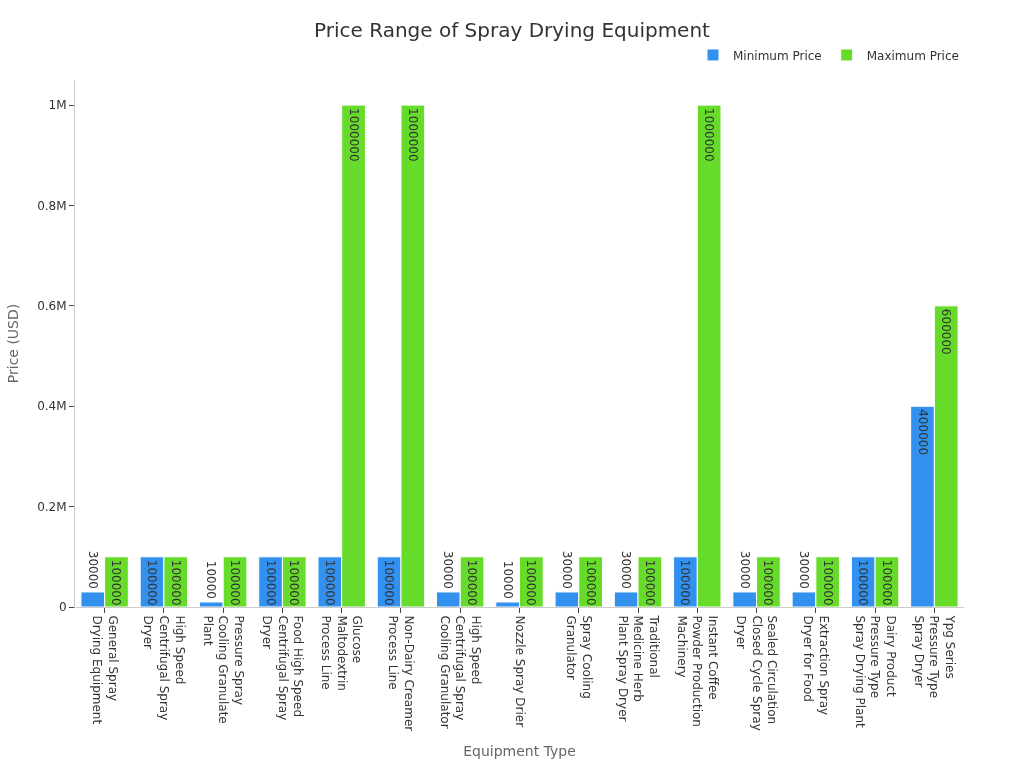 The height and width of the screenshot is (768, 1024). What do you see at coordinates (52, 205) in the screenshot?
I see `y-tick-label: 0.8M` at bounding box center [52, 205].